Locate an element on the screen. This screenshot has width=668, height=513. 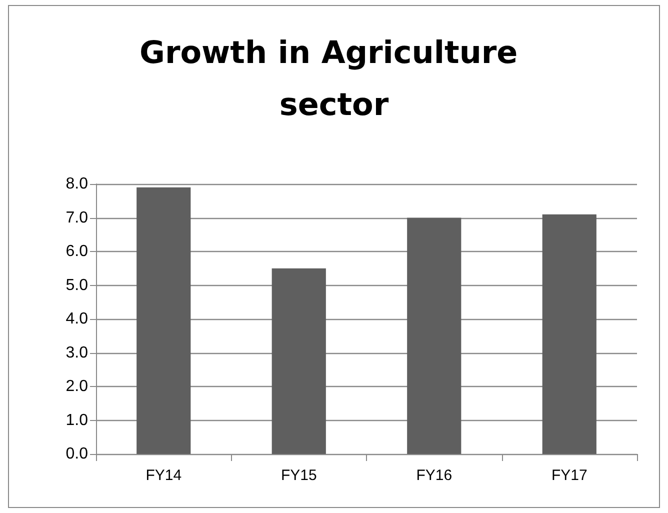
x-tick-label: FY14 is located at coordinates (164, 475).